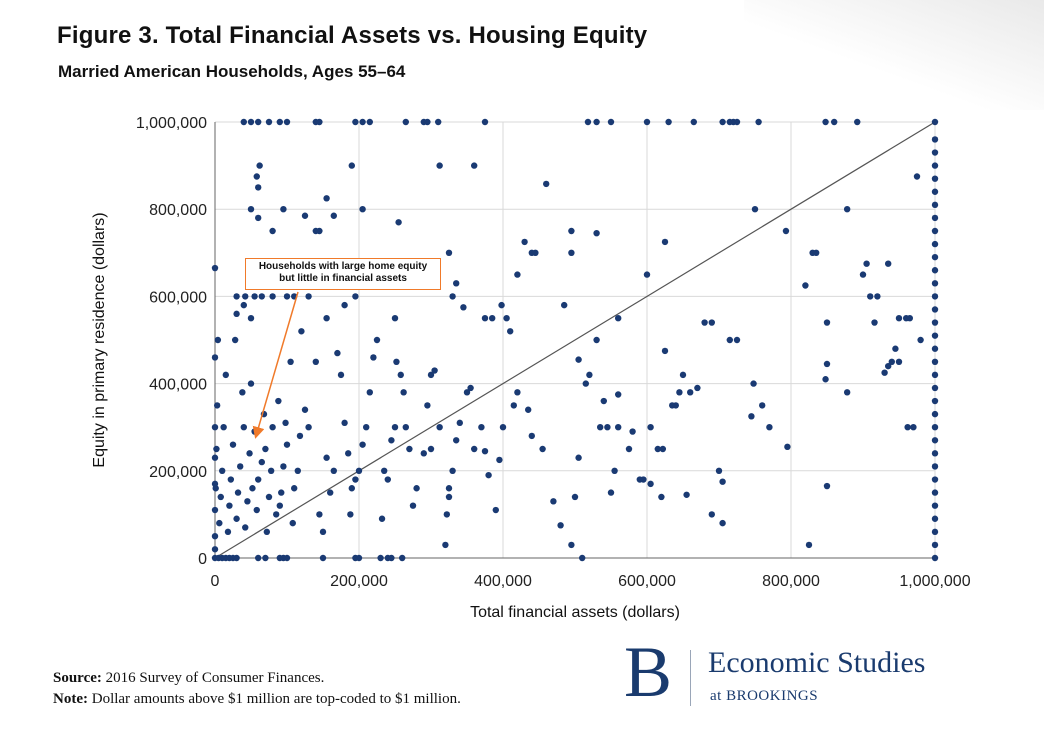 The height and width of the screenshot is (734, 1044). What do you see at coordinates (648, 672) in the screenshot?
I see `brookings-logo-letter: B` at bounding box center [648, 672].